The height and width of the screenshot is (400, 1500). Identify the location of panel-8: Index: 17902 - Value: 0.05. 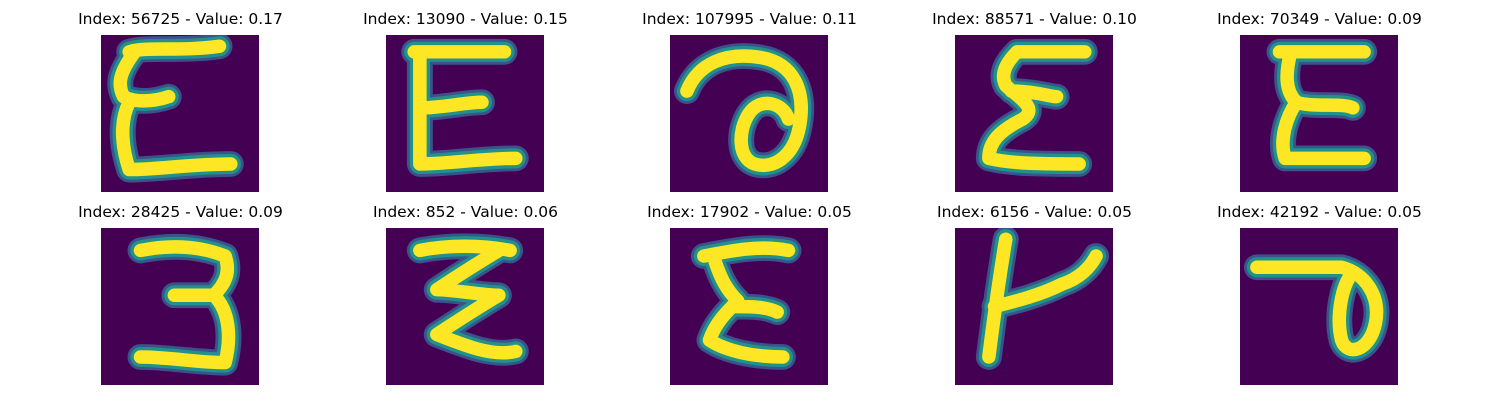
(749, 295).